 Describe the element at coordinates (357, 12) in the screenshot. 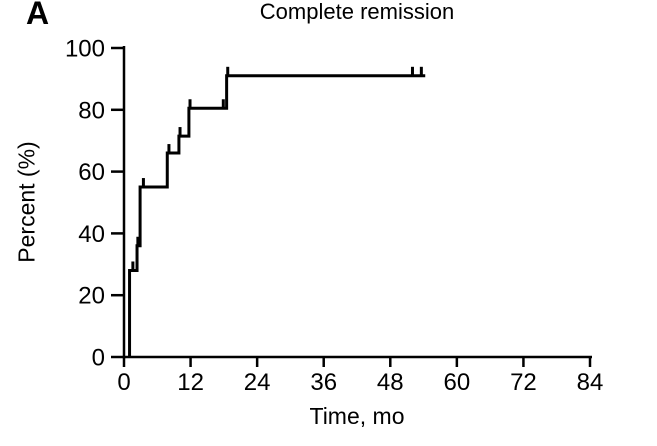

I see `chart-title: Complete remission` at that location.